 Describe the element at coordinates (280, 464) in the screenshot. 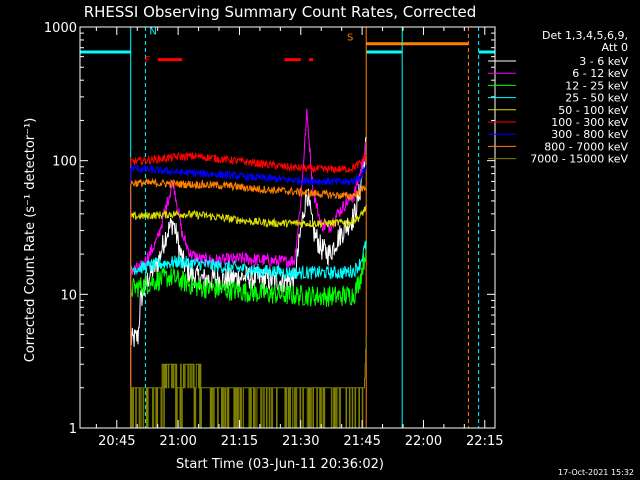

I see `x-axis-label: Start Time (03-Jun-11 20:36:02)` at that location.